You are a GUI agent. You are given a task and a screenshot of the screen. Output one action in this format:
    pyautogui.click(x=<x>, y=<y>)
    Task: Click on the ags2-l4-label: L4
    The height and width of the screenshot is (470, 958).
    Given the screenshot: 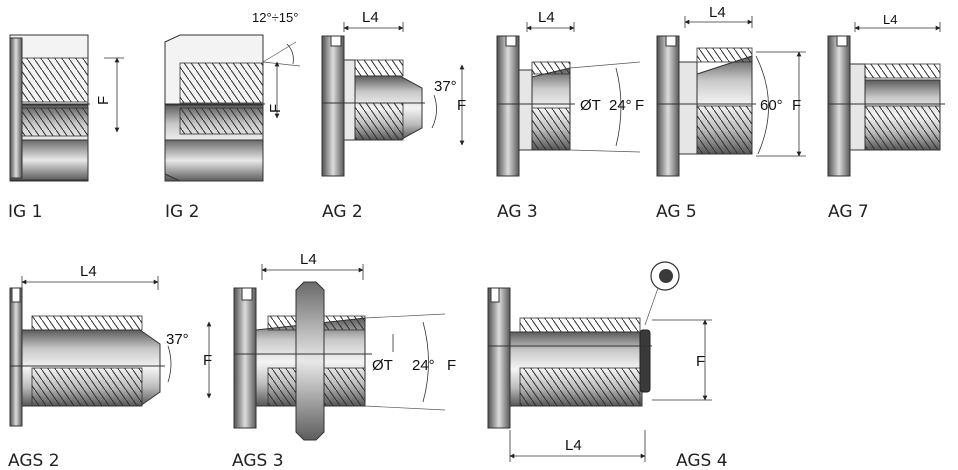 What is the action you would take?
    pyautogui.click(x=88, y=271)
    